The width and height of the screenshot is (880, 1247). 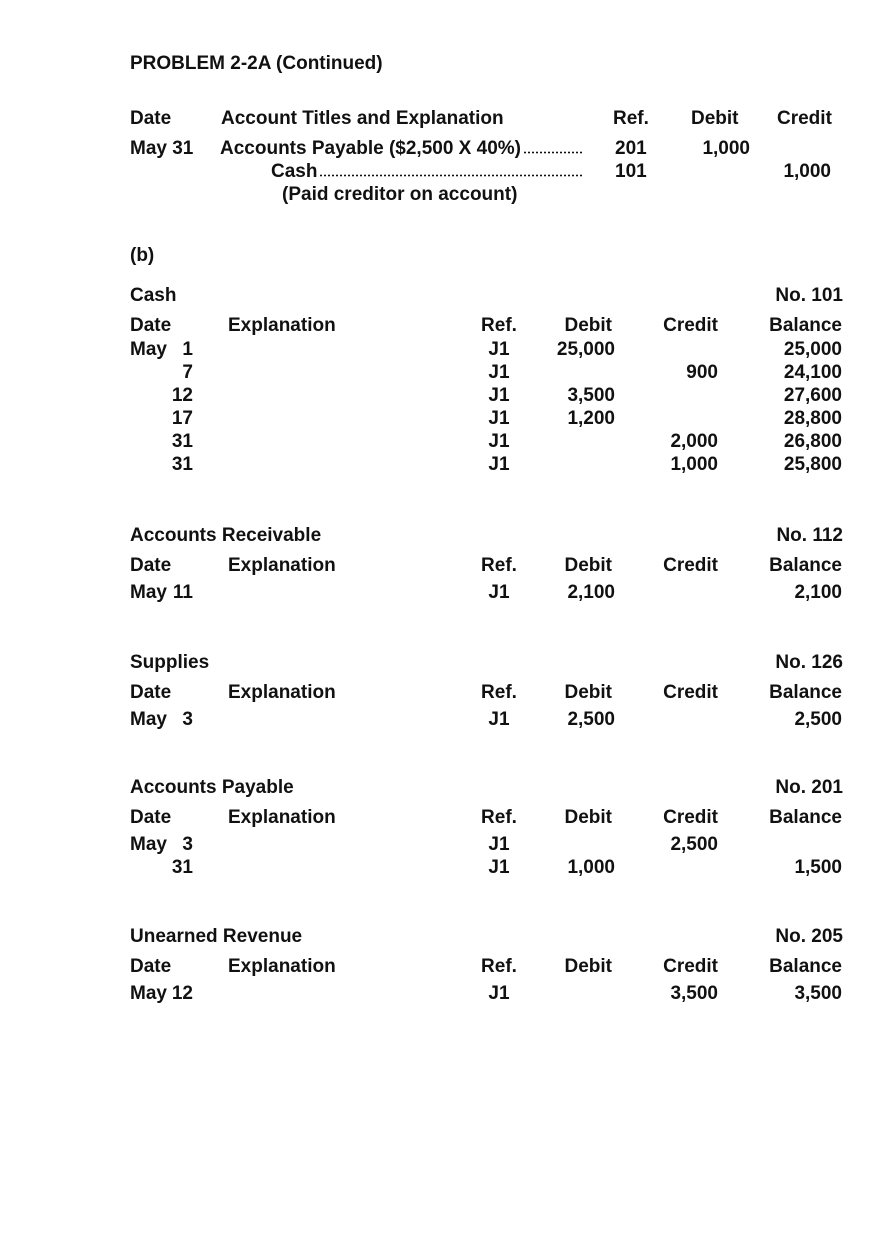 I want to click on row-balance: 3,500, so click(x=818, y=993).